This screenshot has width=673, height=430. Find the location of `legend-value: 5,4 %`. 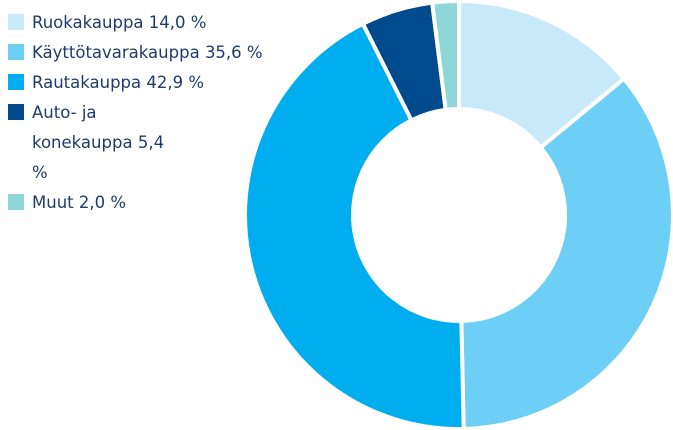

legend-value: 5,4 % is located at coordinates (98, 157).